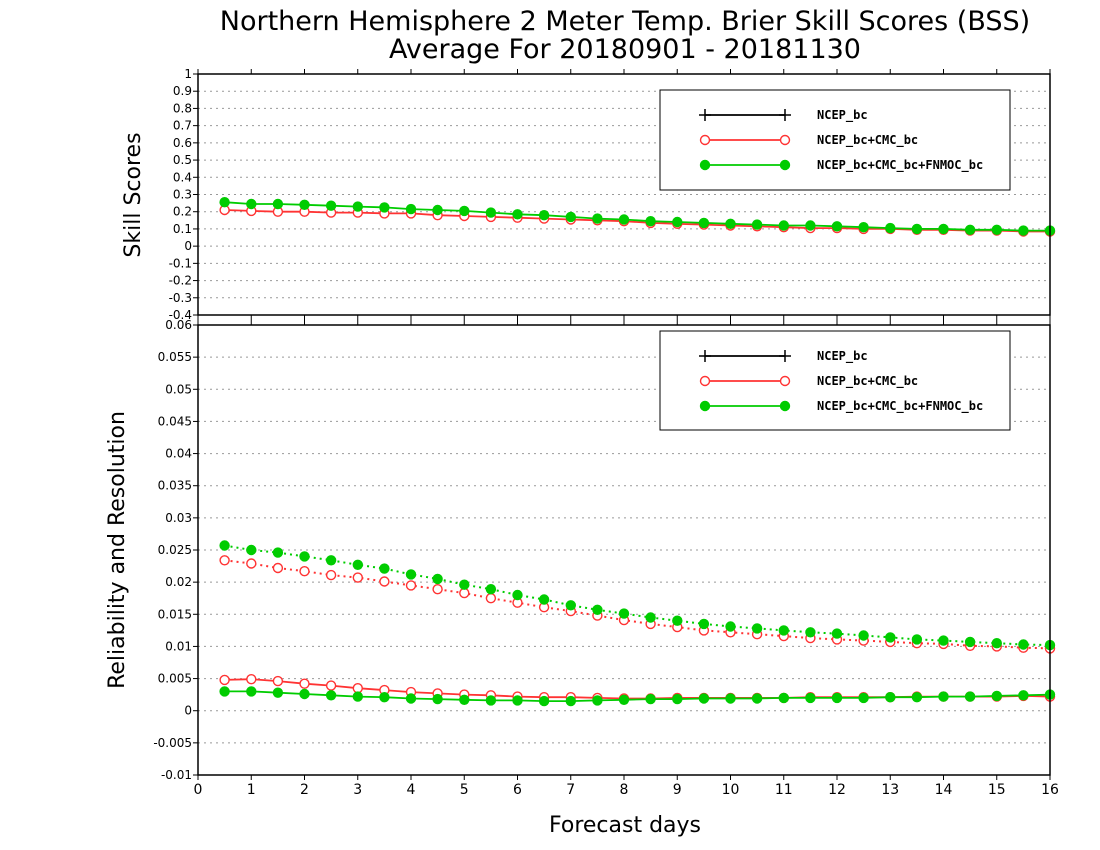 This screenshot has width=1100, height=850. Describe the element at coordinates (182, 212) in the screenshot. I see `skill-y-tick-label: 0.2` at that location.